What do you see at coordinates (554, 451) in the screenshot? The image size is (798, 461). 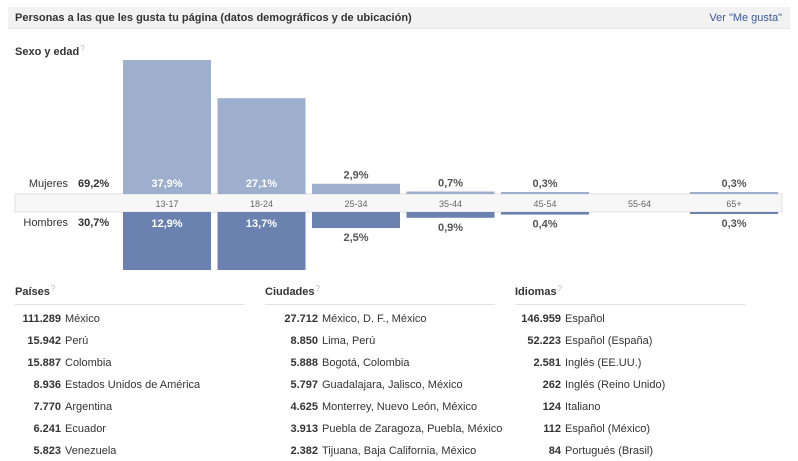 I see `item-count: 84` at bounding box center [554, 451].